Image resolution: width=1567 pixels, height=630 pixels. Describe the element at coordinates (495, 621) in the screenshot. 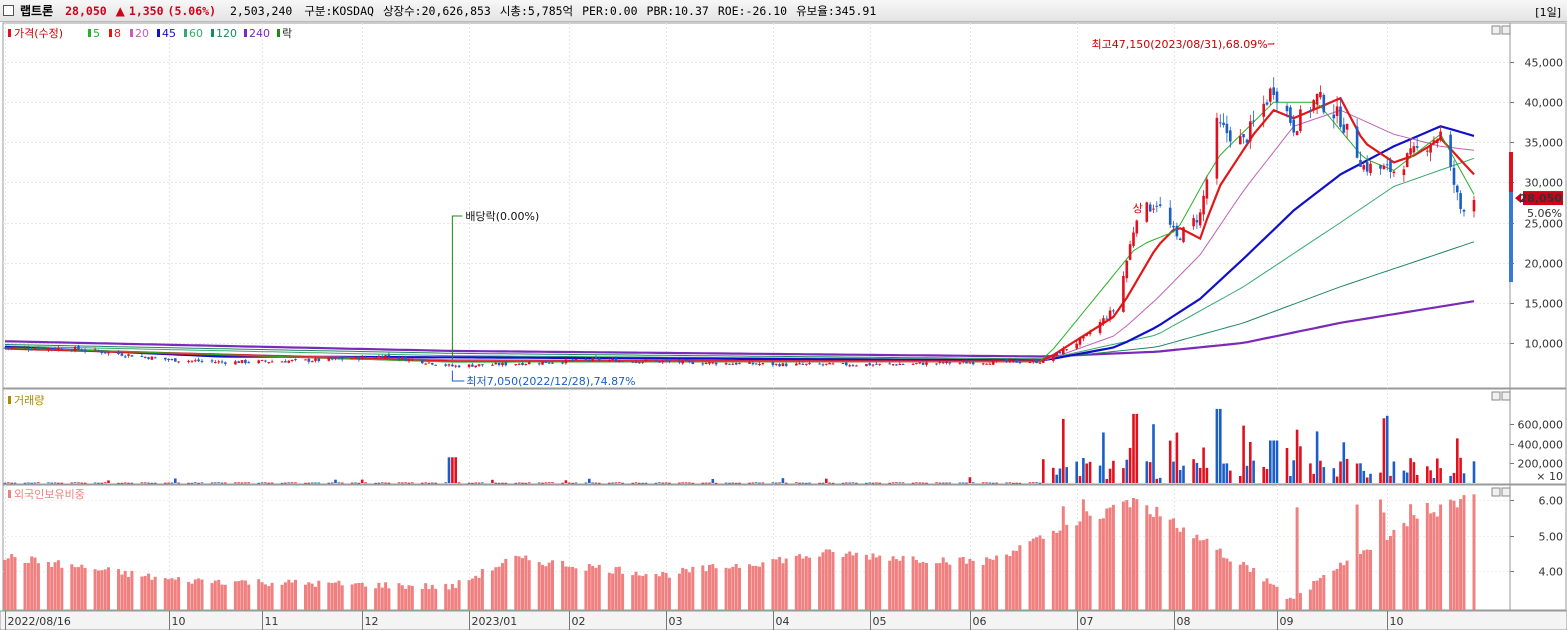

I see `x-tick-label: 2023/01` at that location.